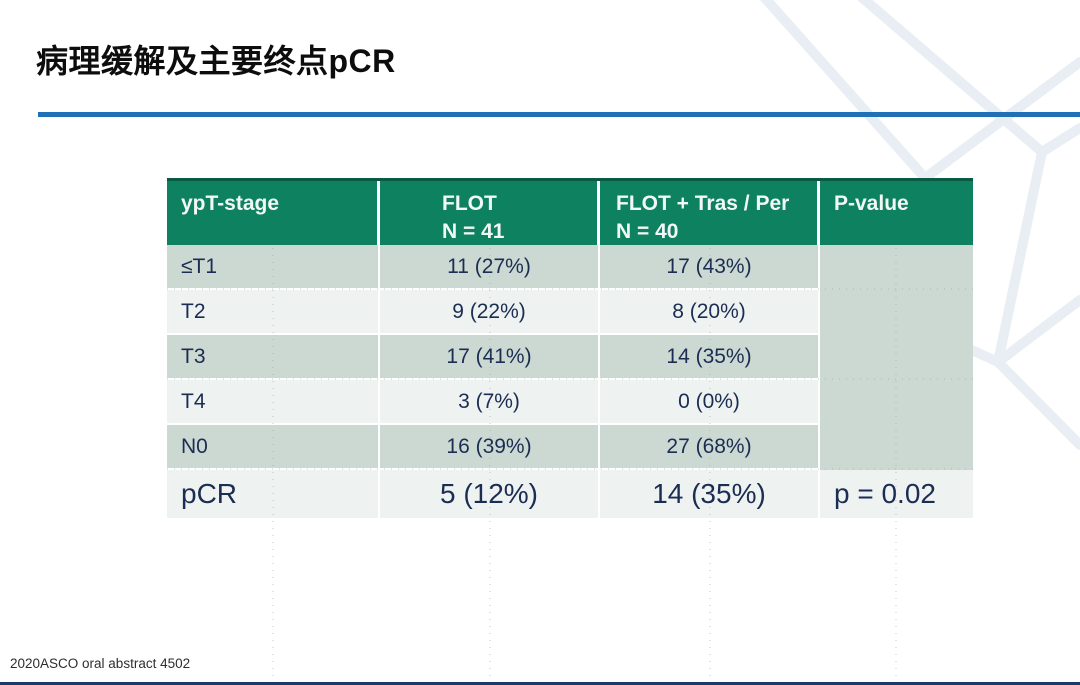  I want to click on cell-stage: T4, so click(273, 402).